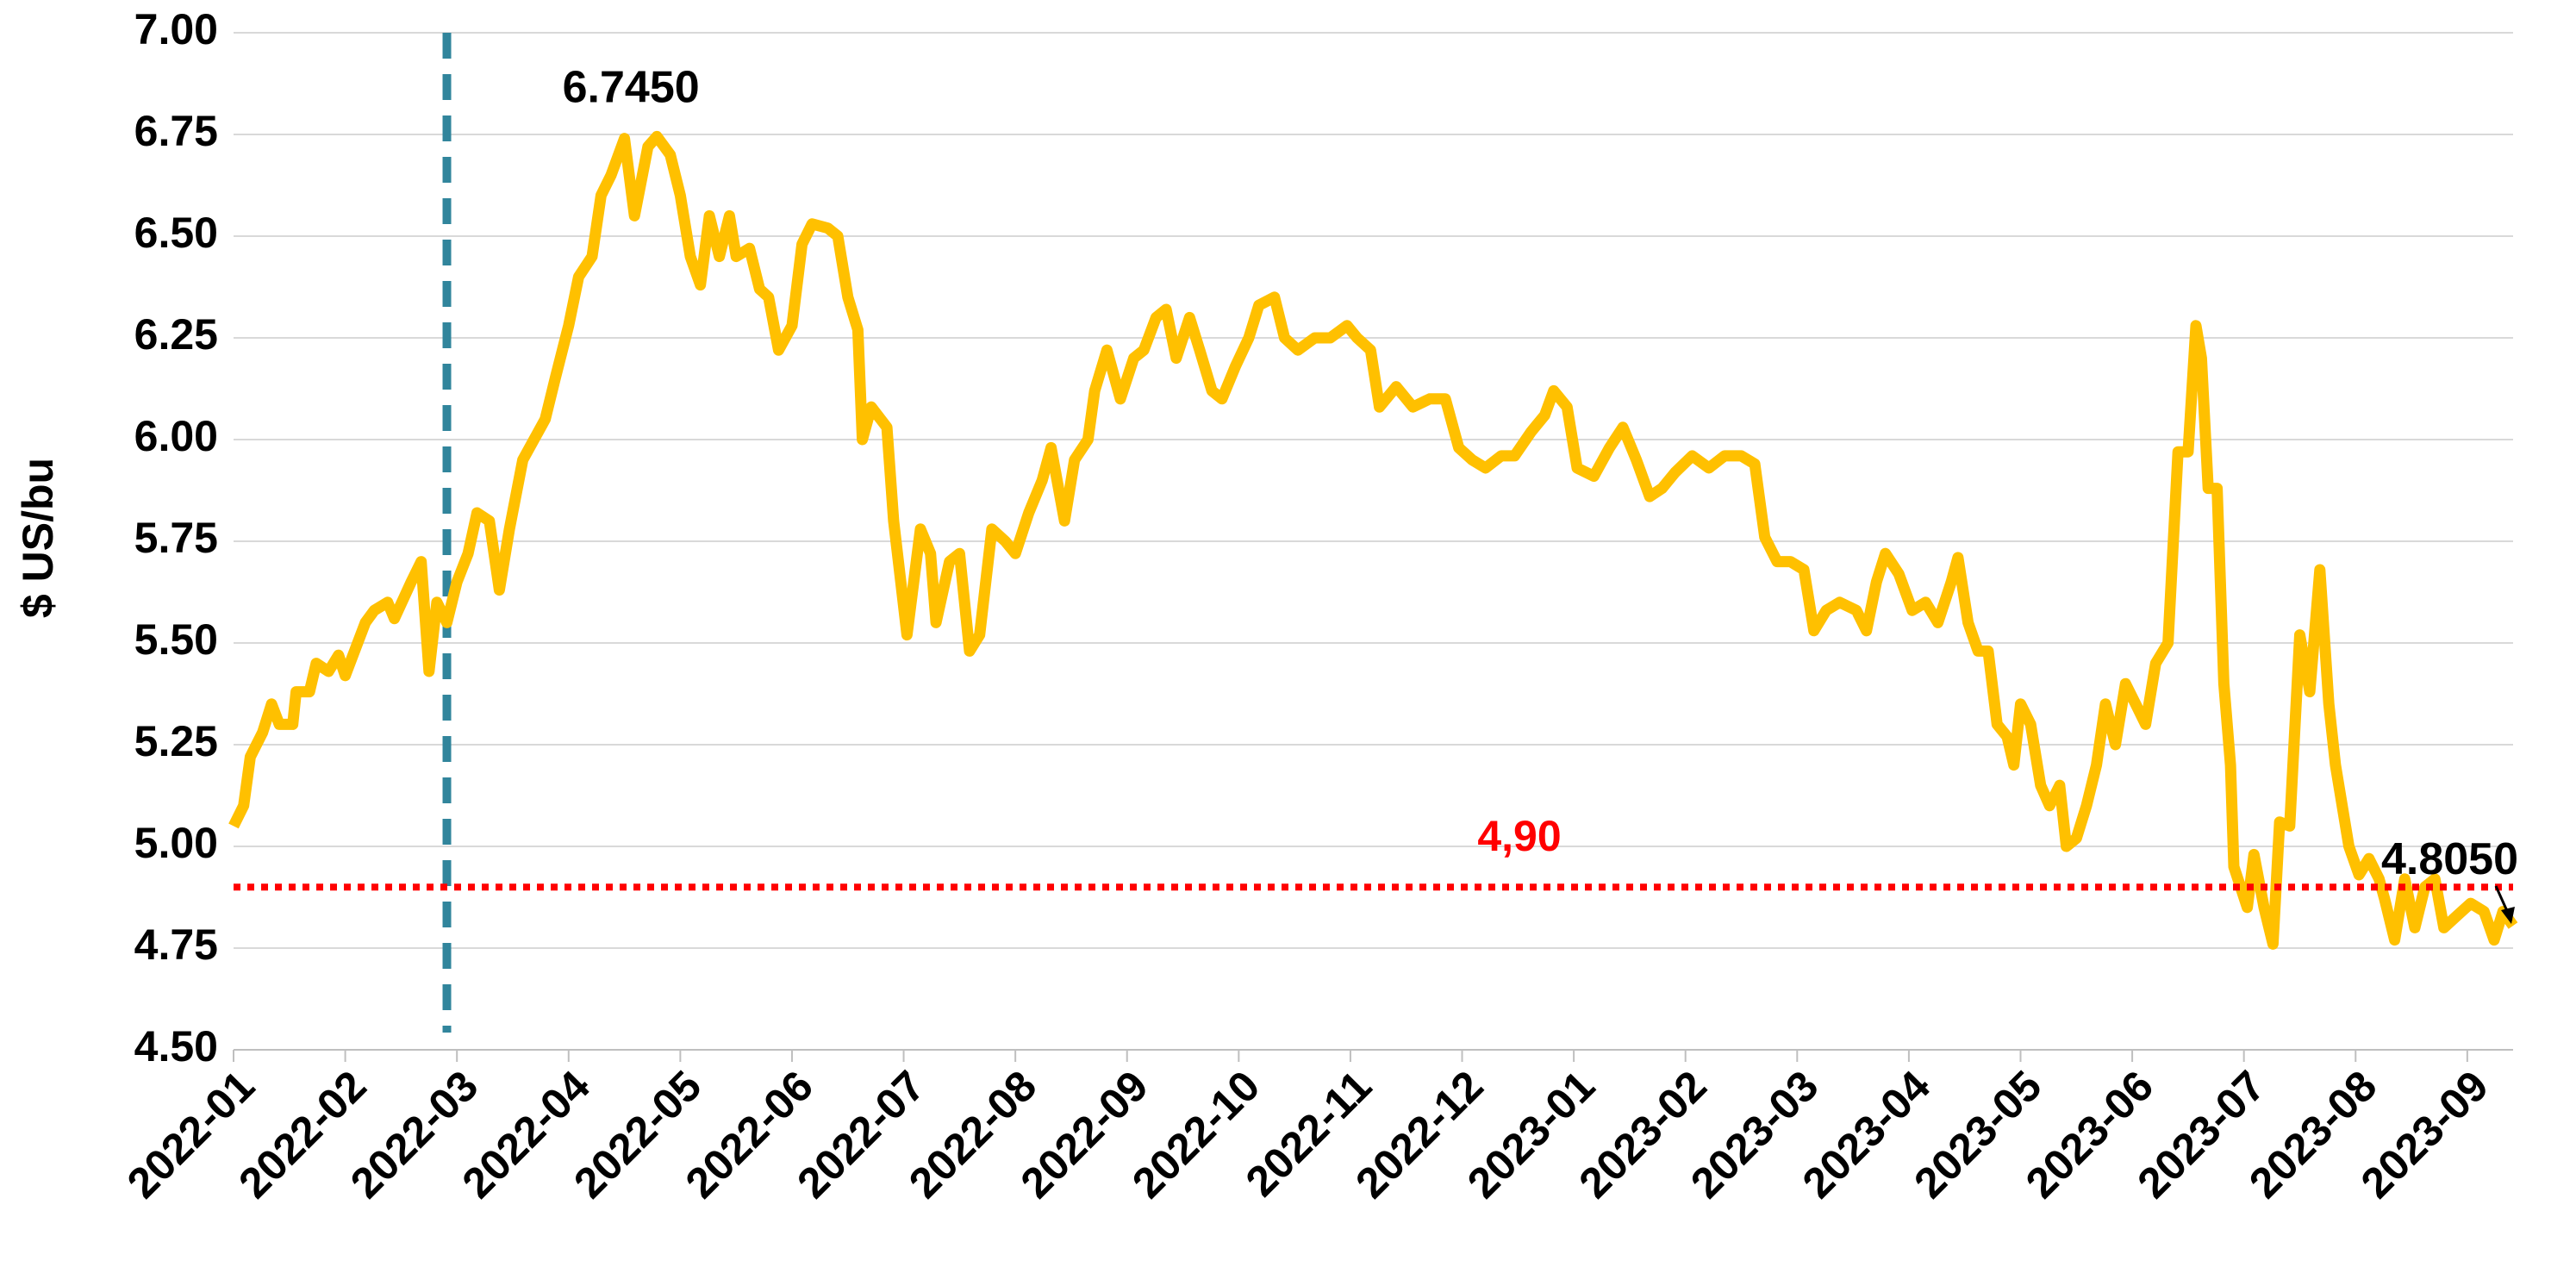 The width and height of the screenshot is (2576, 1267). What do you see at coordinates (176, 741) in the screenshot?
I see `y-tick-label: 5.25` at bounding box center [176, 741].